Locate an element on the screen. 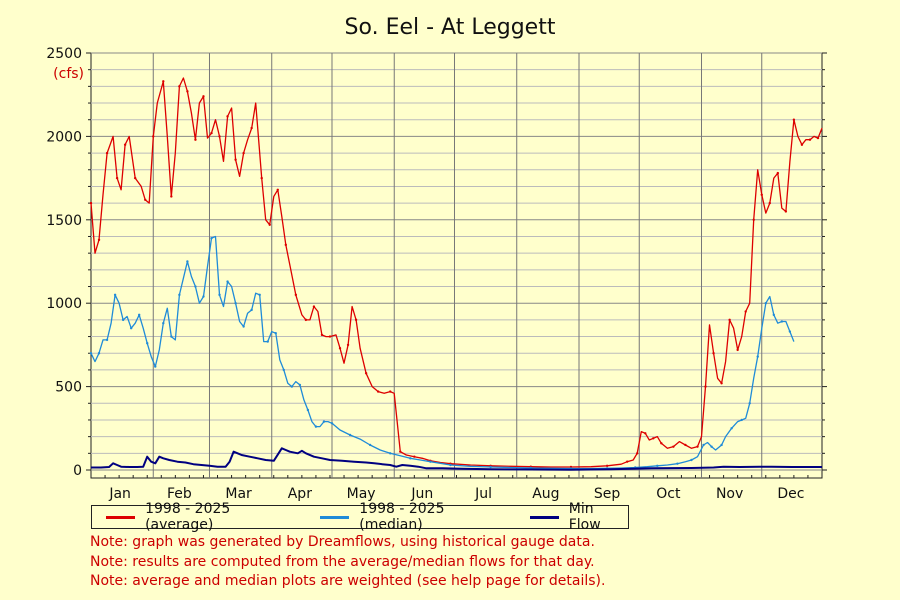 The height and width of the screenshot is (600, 900). x-tick-label: Mar is located at coordinates (238, 494).